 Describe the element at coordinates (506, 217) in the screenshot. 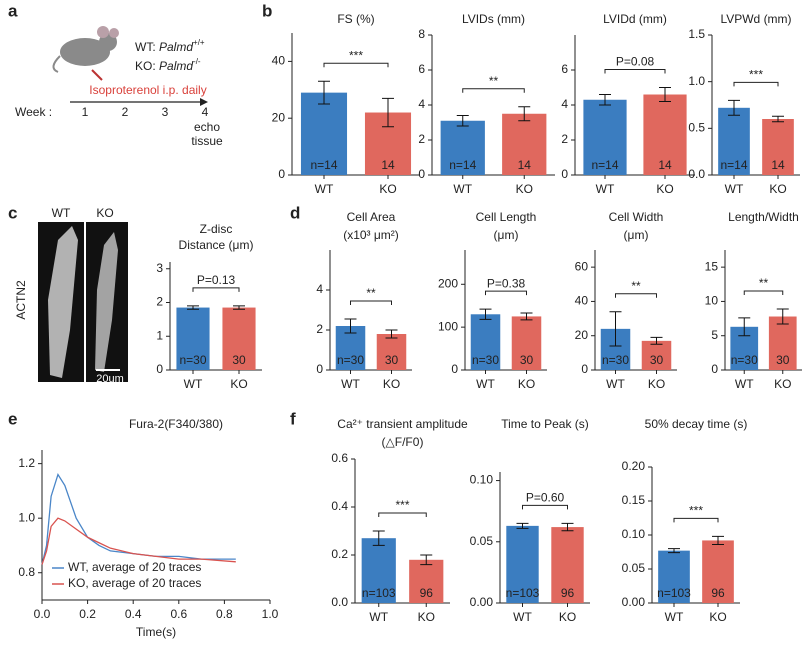

I see `chart-title: Cell Length` at that location.